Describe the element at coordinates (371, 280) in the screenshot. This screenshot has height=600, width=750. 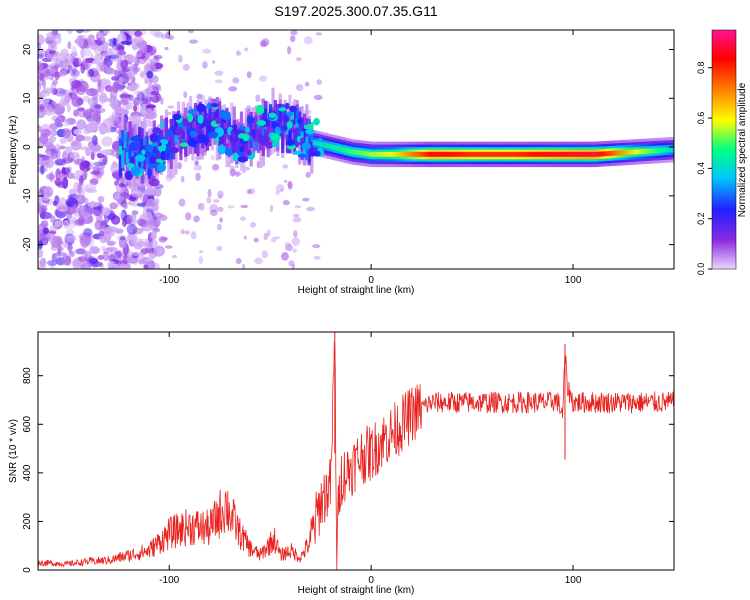
I see `x-tick-label: 0` at that location.